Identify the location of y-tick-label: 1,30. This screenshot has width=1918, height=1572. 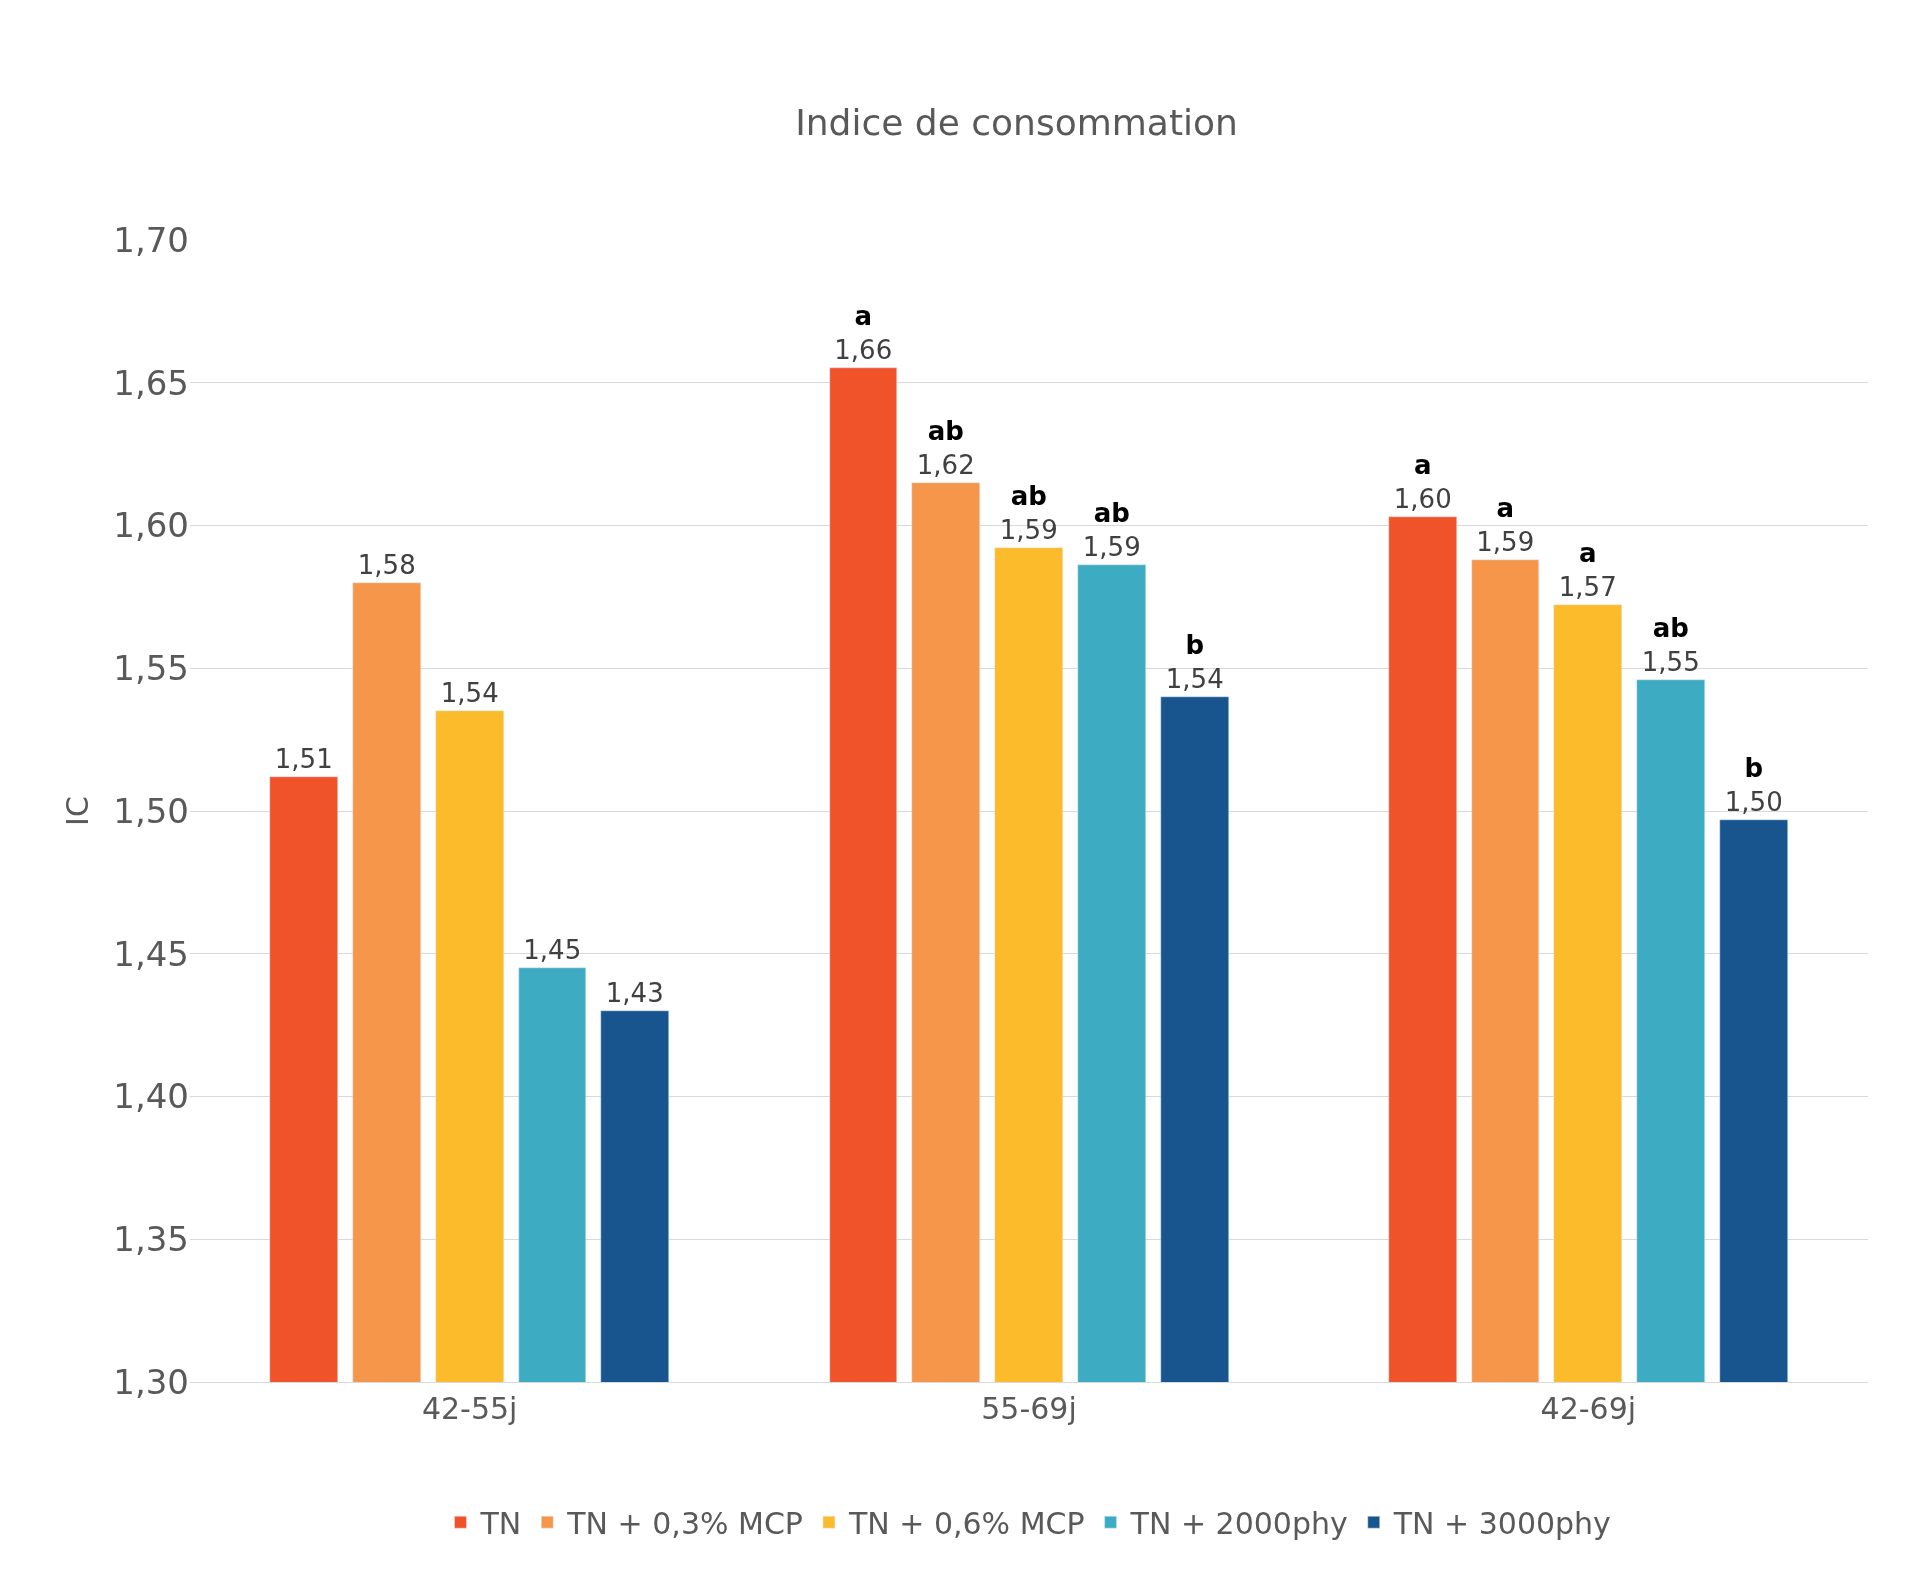
(151, 1381).